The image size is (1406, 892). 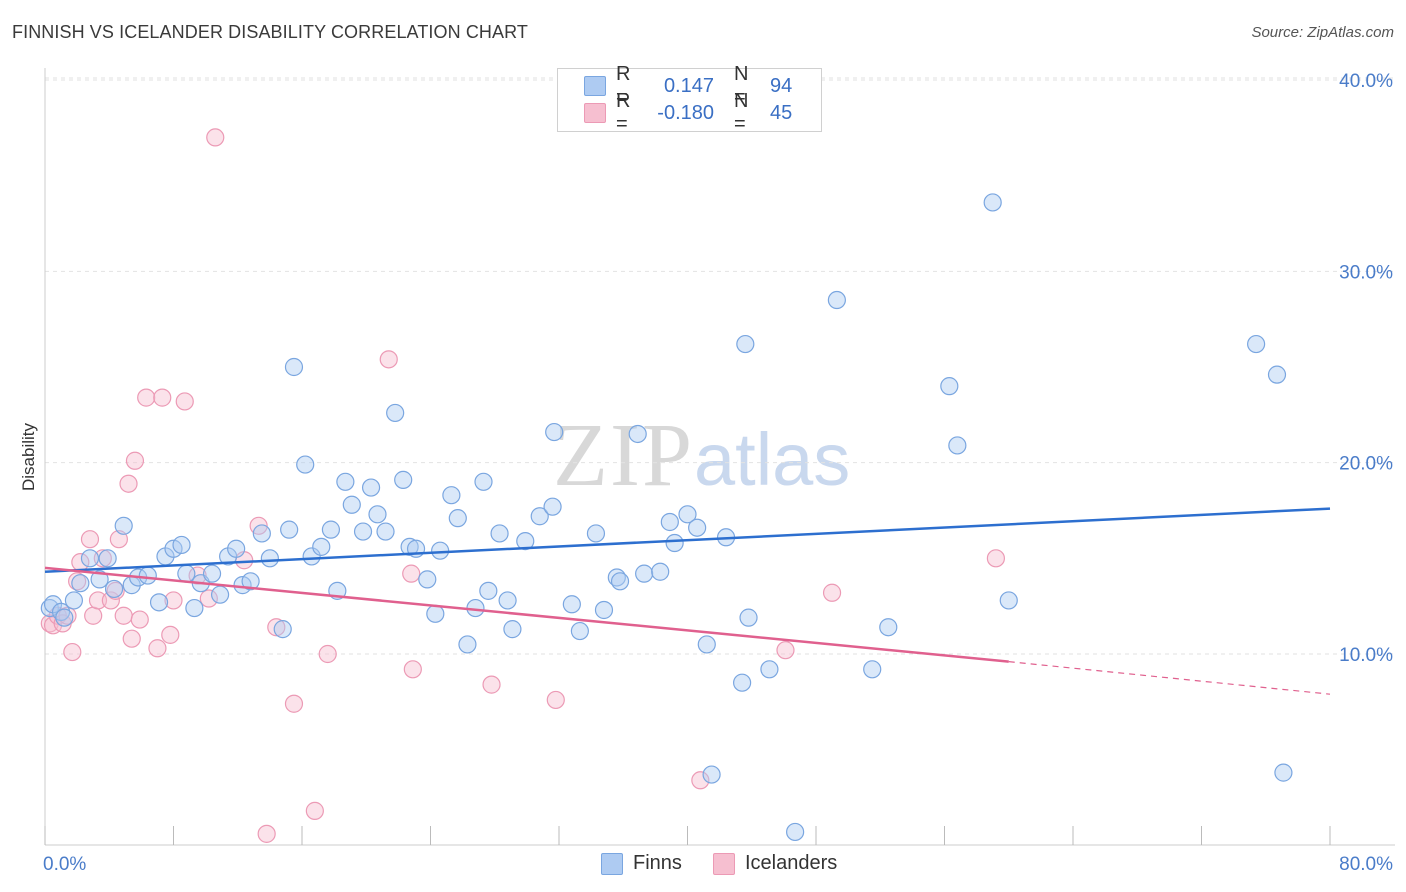 What do you see at coordinates (1366, 272) in the screenshot?
I see `y-tick-label: 30.0%` at bounding box center [1366, 272].